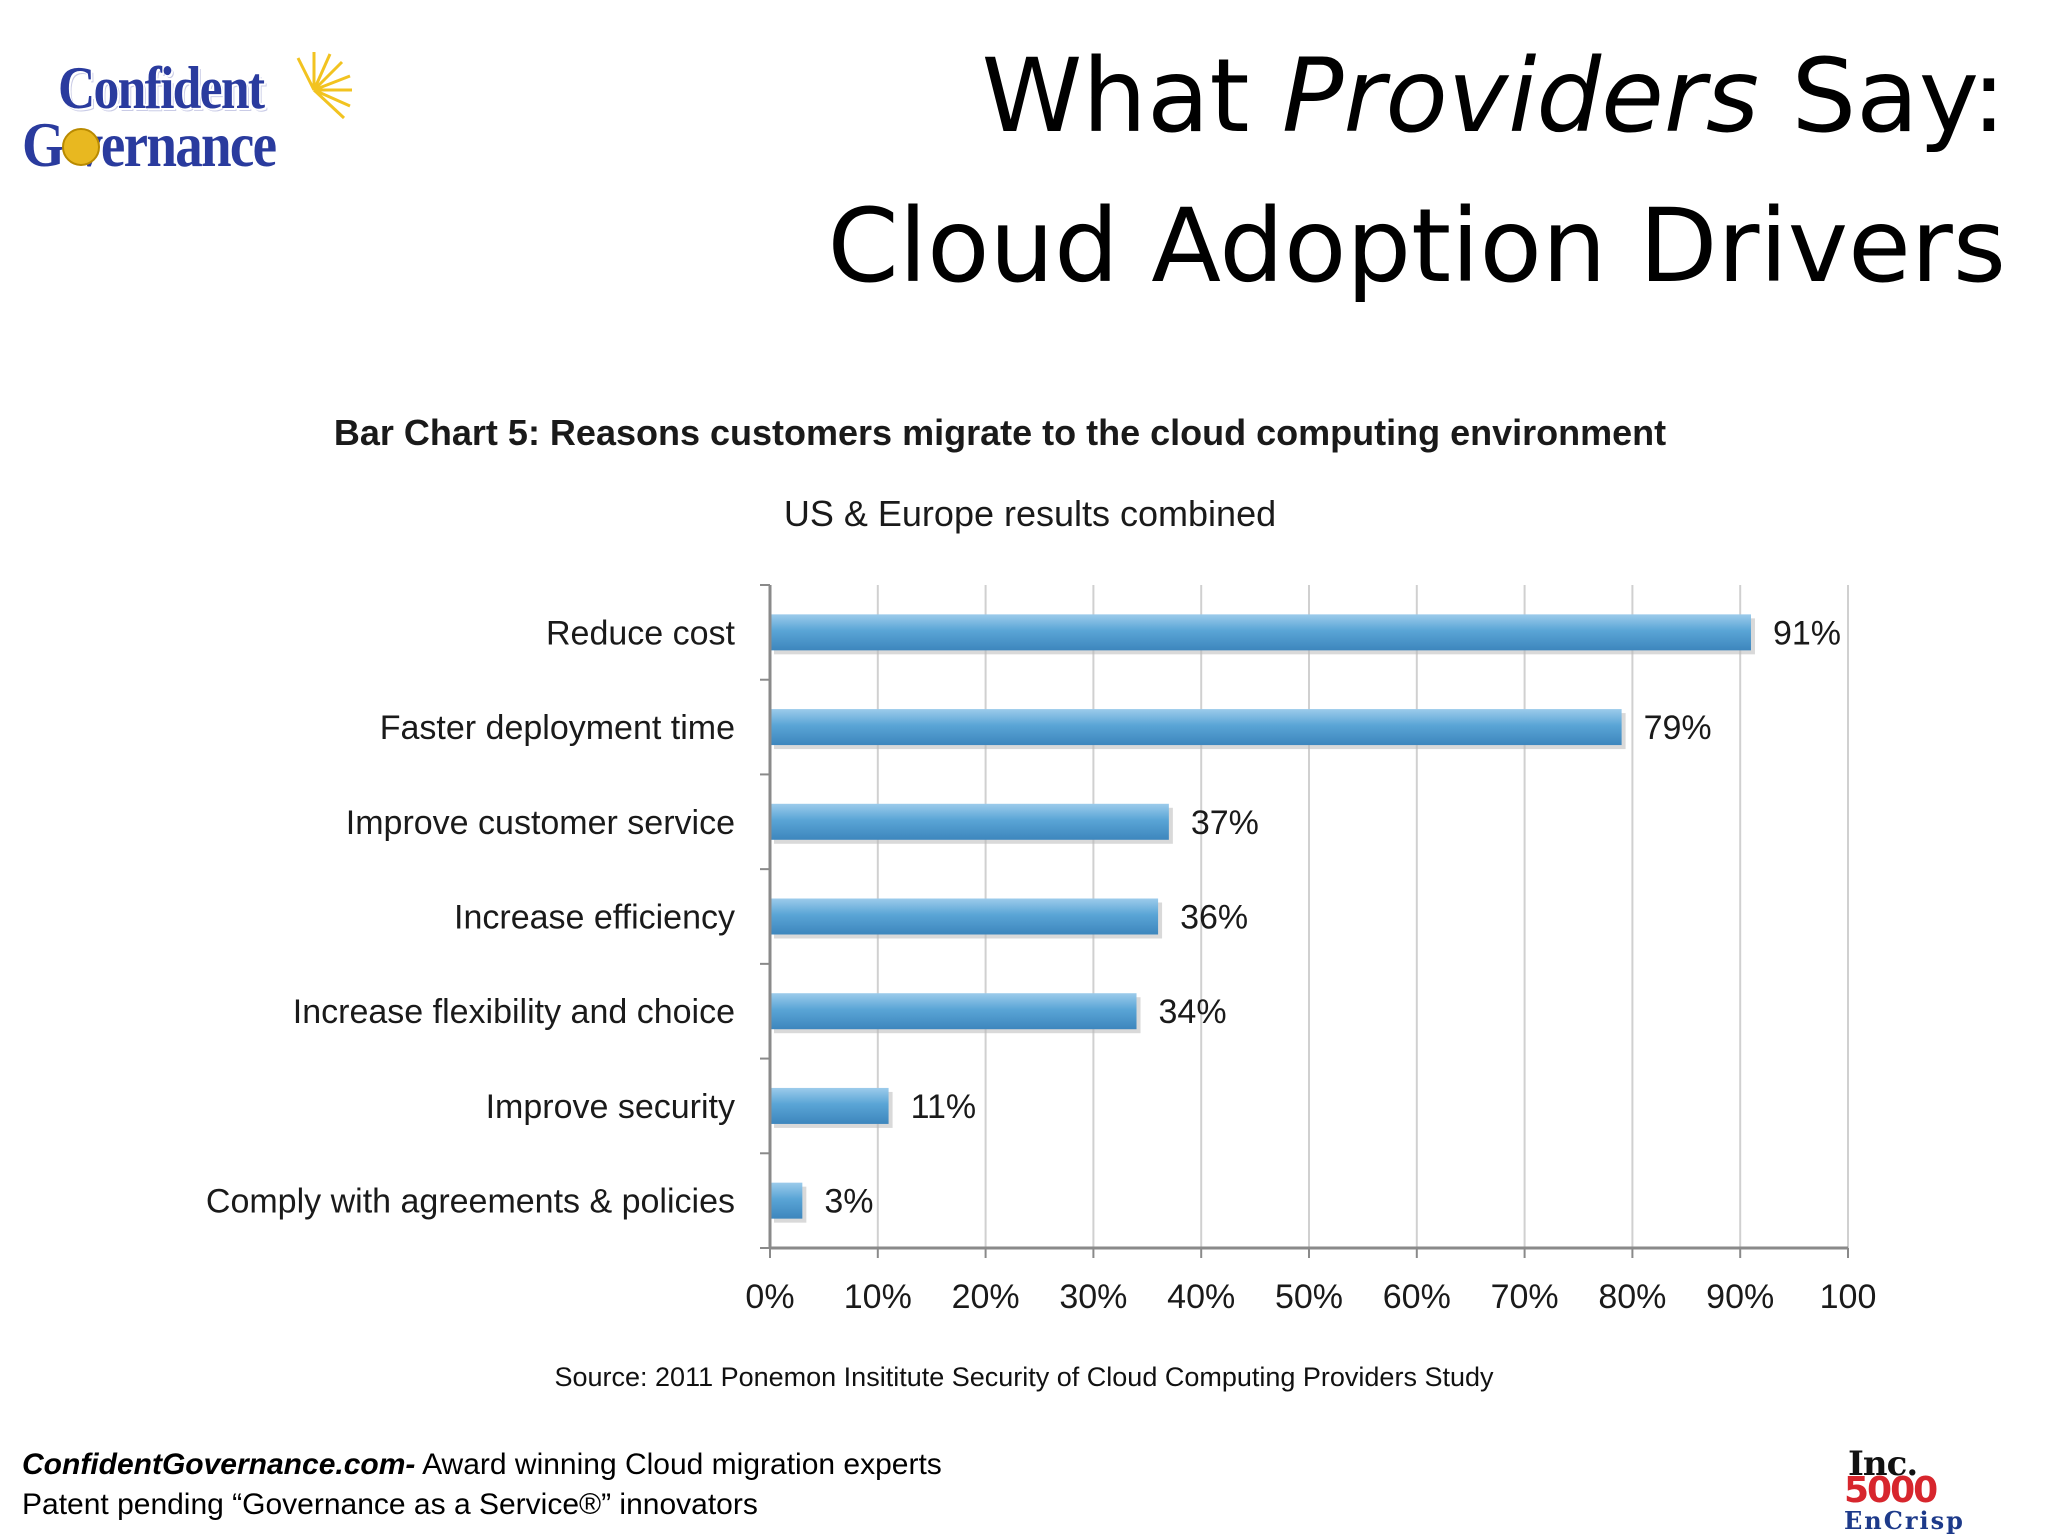  Describe the element at coordinates (1807, 633) in the screenshot. I see `value-label: 91%` at that location.